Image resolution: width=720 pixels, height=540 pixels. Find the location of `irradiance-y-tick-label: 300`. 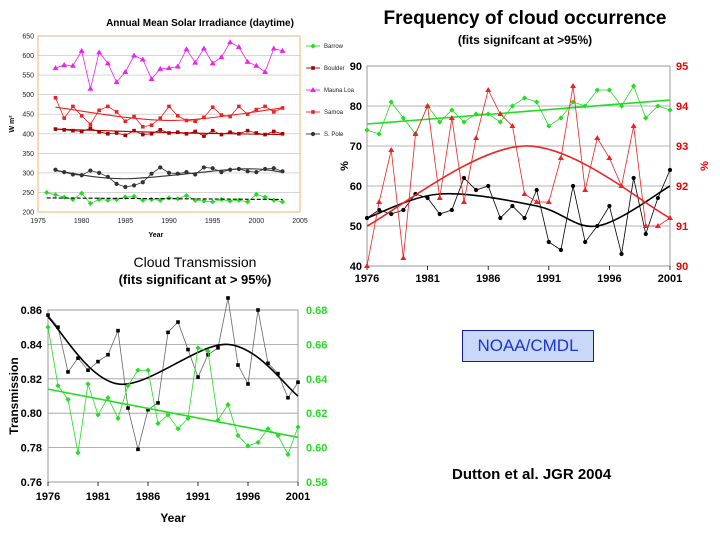

irradiance-y-tick-label: 300 is located at coordinates (28, 173).